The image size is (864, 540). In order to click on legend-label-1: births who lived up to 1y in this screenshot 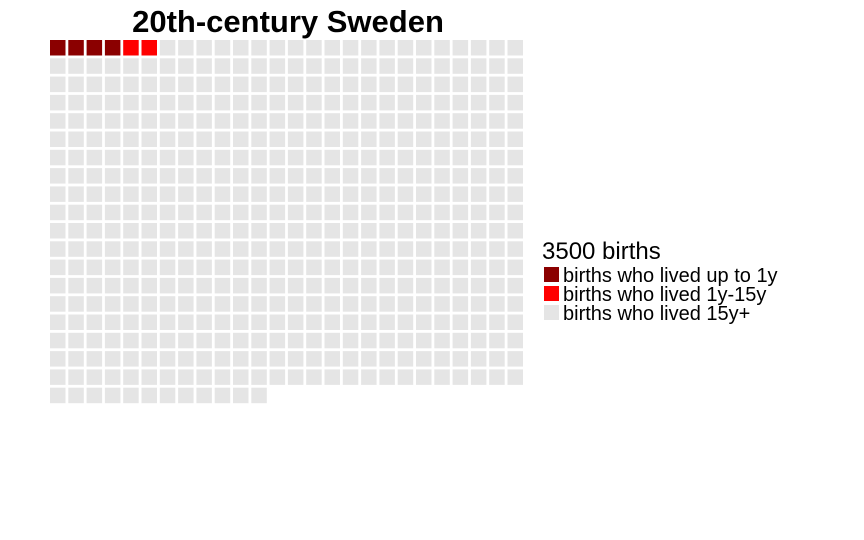, I will do `click(670, 276)`.